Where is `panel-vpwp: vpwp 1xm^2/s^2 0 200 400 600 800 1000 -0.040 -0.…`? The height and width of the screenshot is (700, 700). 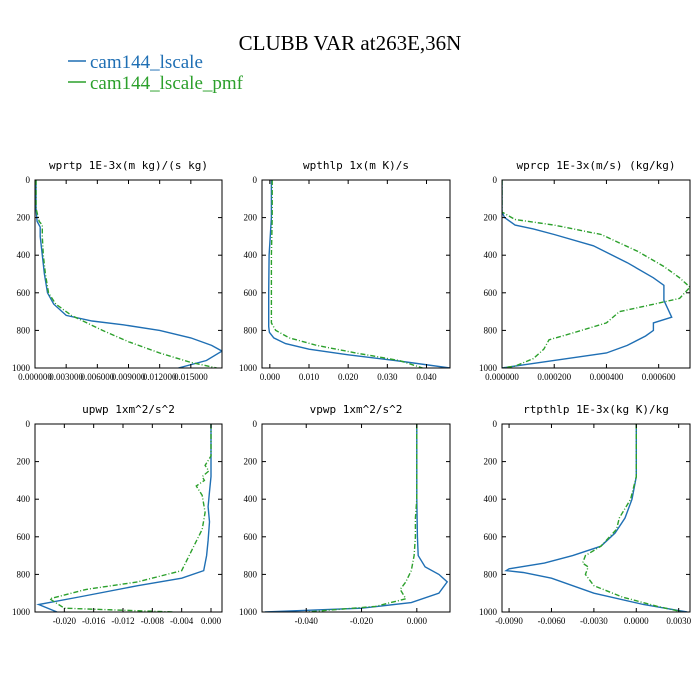
panel-vpwp: vpwp 1xm^2/s^2 0 200 400 600 800 1000 -0.040 -0.… is located at coordinates (345, 514).